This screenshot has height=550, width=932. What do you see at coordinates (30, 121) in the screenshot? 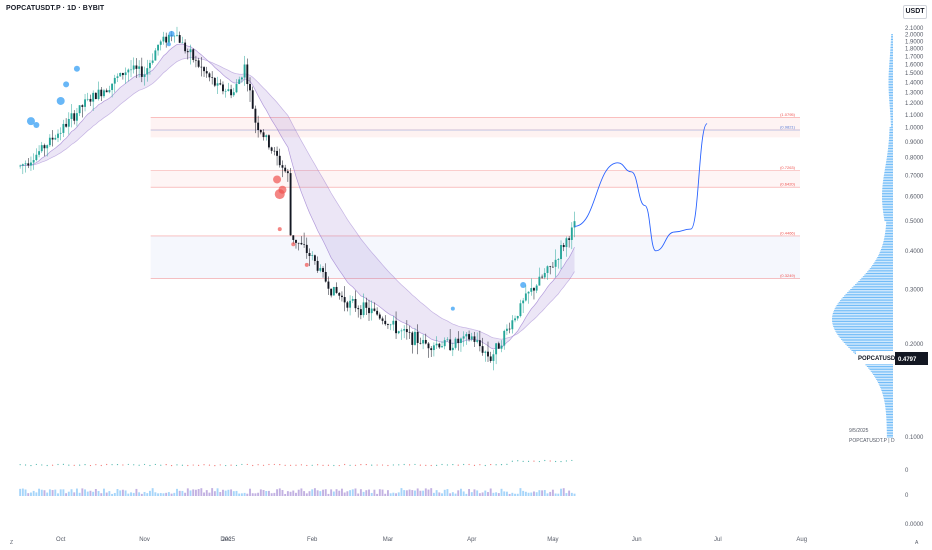
I see `buy-signal-dot` at bounding box center [30, 121].